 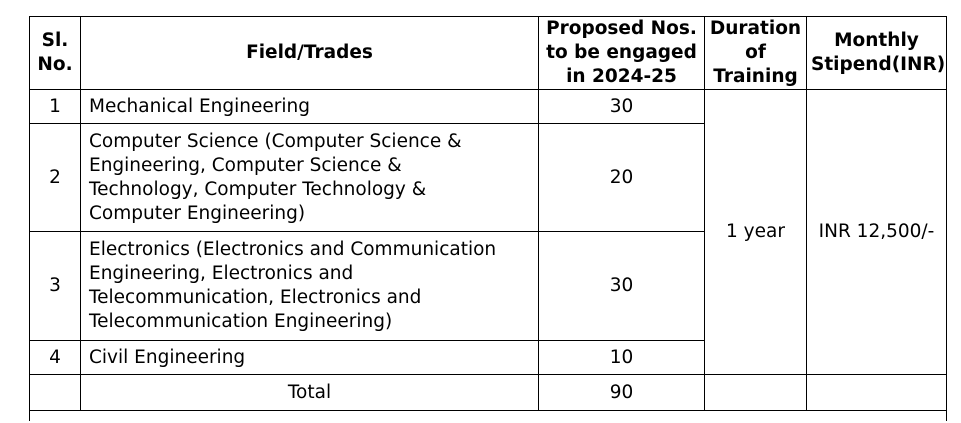 What do you see at coordinates (55, 40) in the screenshot?
I see `header-sl-no-line: Sl.` at bounding box center [55, 40].